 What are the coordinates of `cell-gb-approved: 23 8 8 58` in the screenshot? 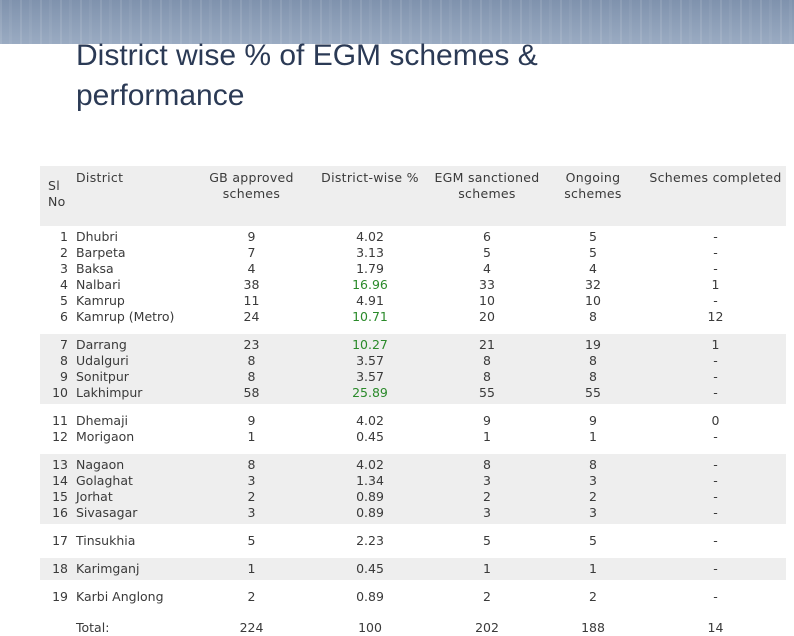 It's located at (251, 369).